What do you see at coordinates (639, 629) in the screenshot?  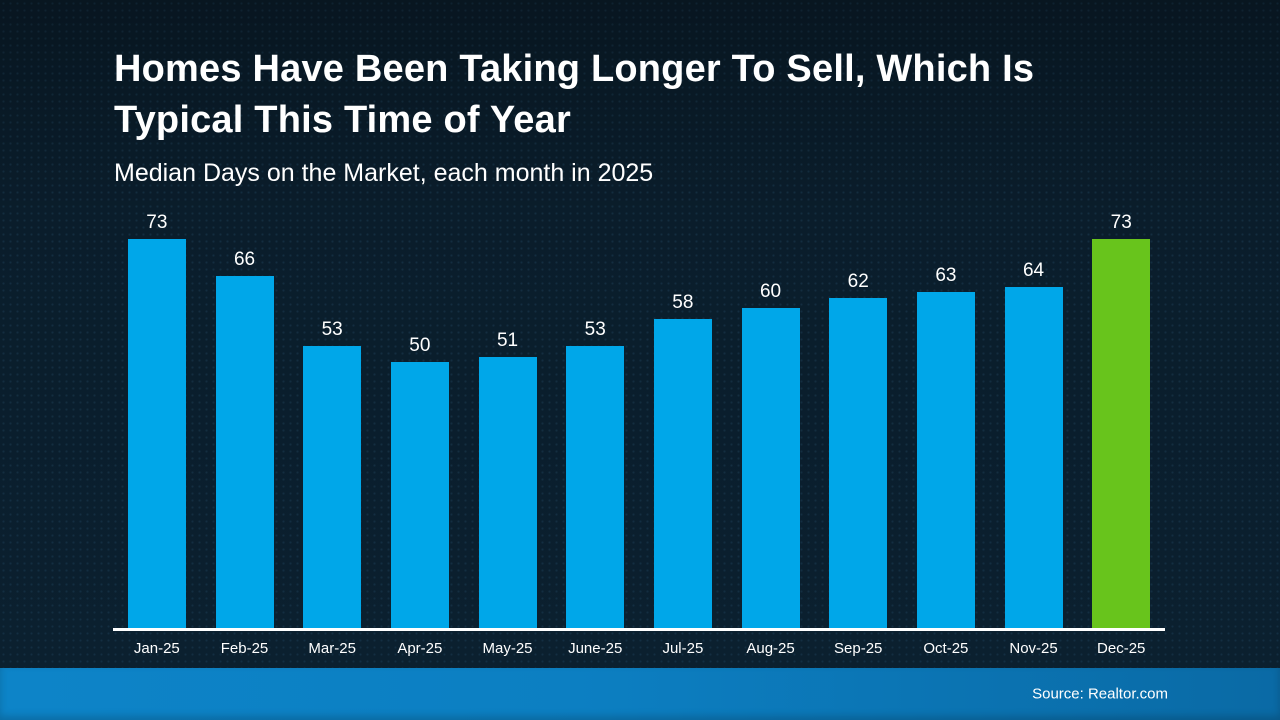 I see `x-axis-line` at bounding box center [639, 629].